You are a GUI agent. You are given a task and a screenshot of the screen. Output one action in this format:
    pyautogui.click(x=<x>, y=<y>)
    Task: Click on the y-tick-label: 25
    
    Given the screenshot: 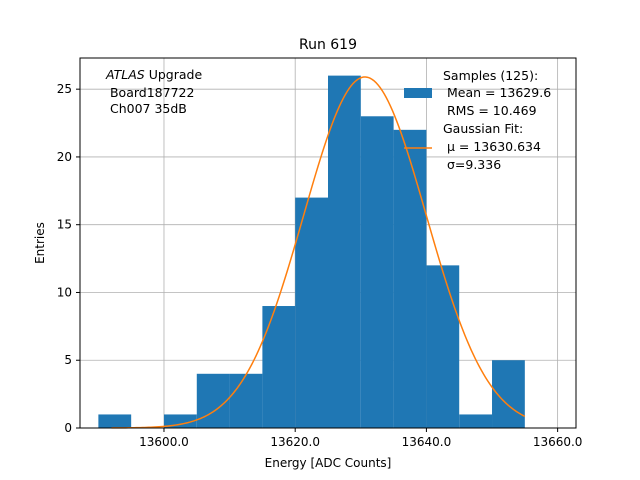 What is the action you would take?
    pyautogui.click(x=64, y=89)
    